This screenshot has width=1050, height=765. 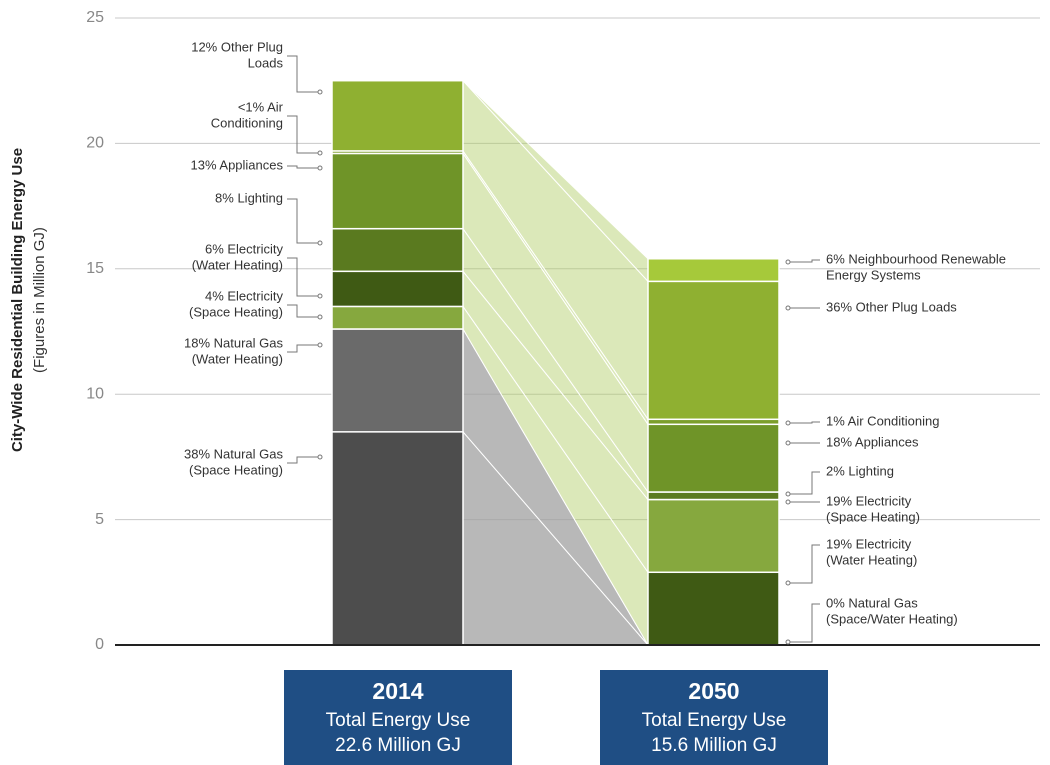 What do you see at coordinates (892, 618) in the screenshot?
I see `segment-label: (Space/Water Heating)` at bounding box center [892, 618].